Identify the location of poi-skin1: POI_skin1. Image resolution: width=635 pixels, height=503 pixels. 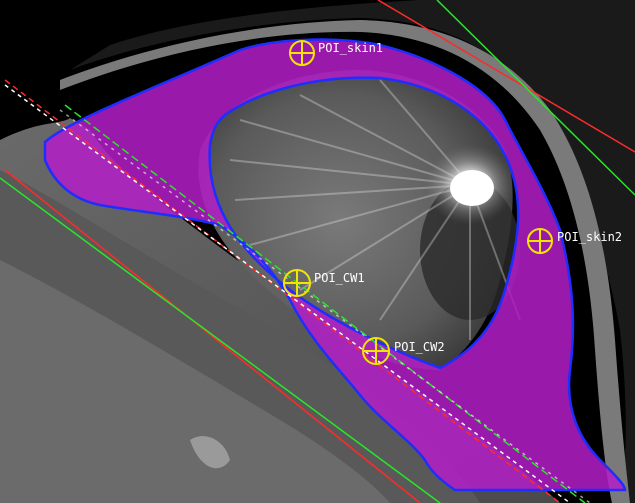
(336, 53).